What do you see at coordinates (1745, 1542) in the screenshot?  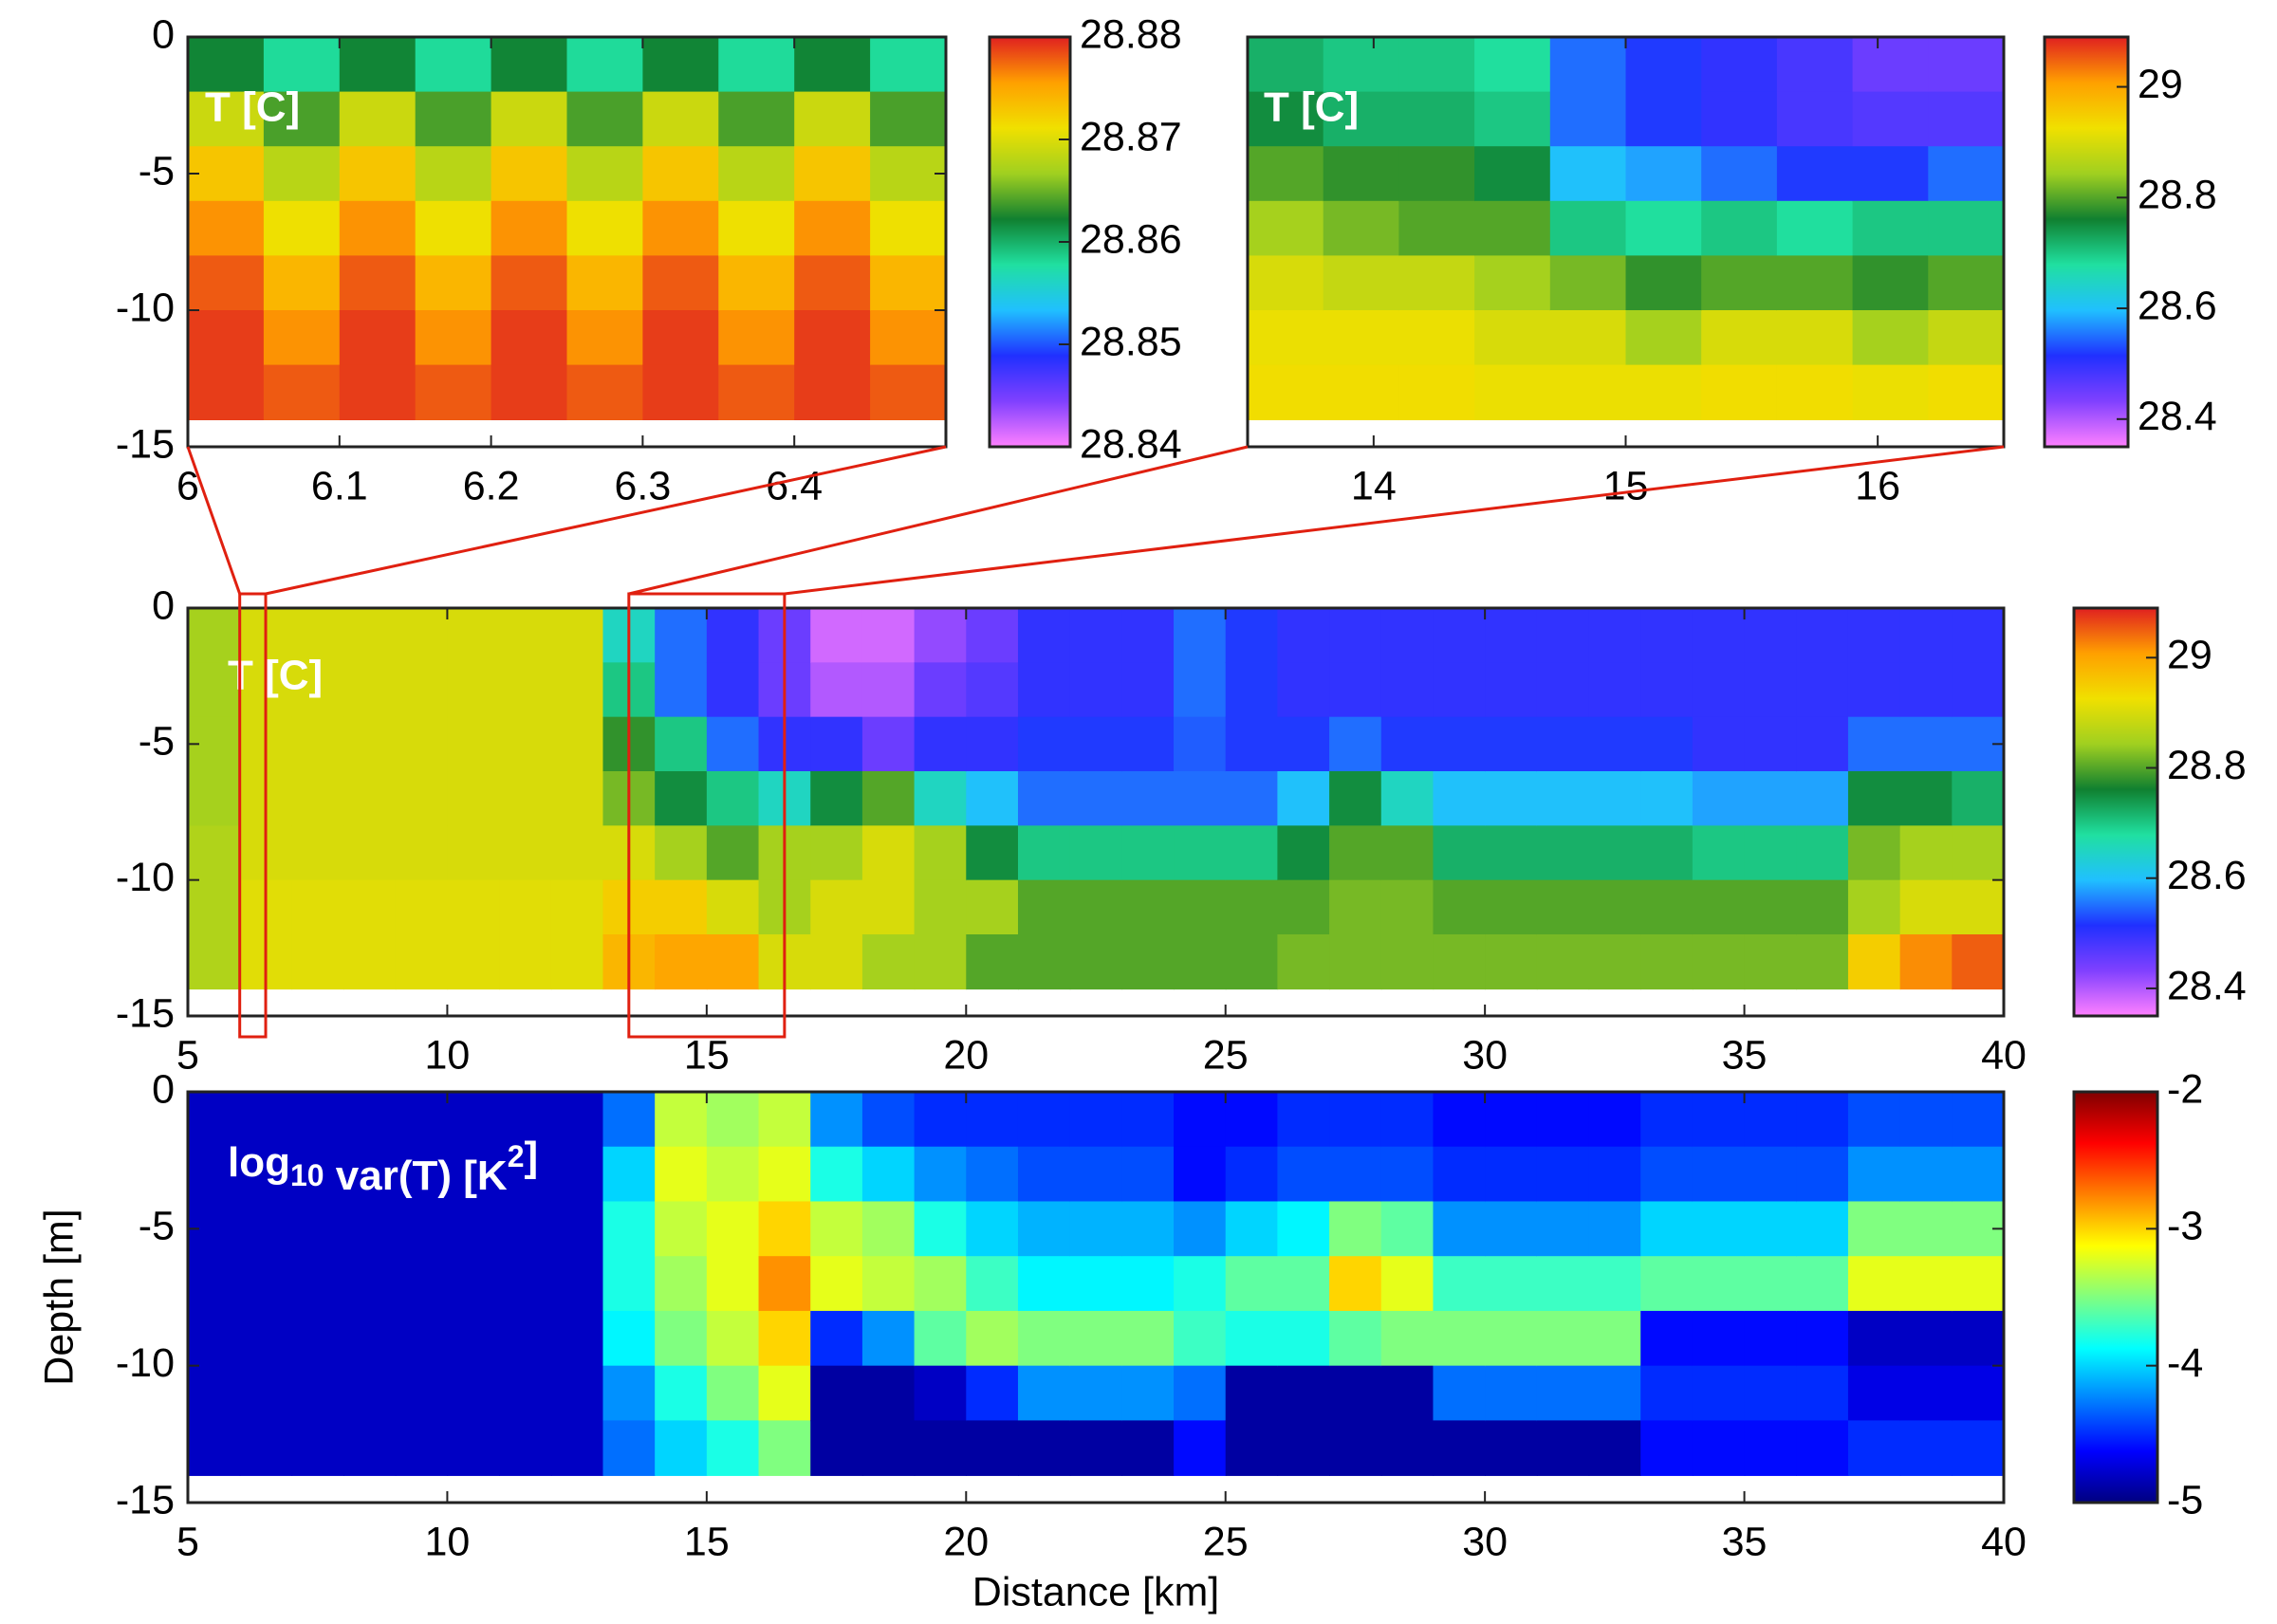 I see `x-tick-label: 35` at bounding box center [1745, 1542].